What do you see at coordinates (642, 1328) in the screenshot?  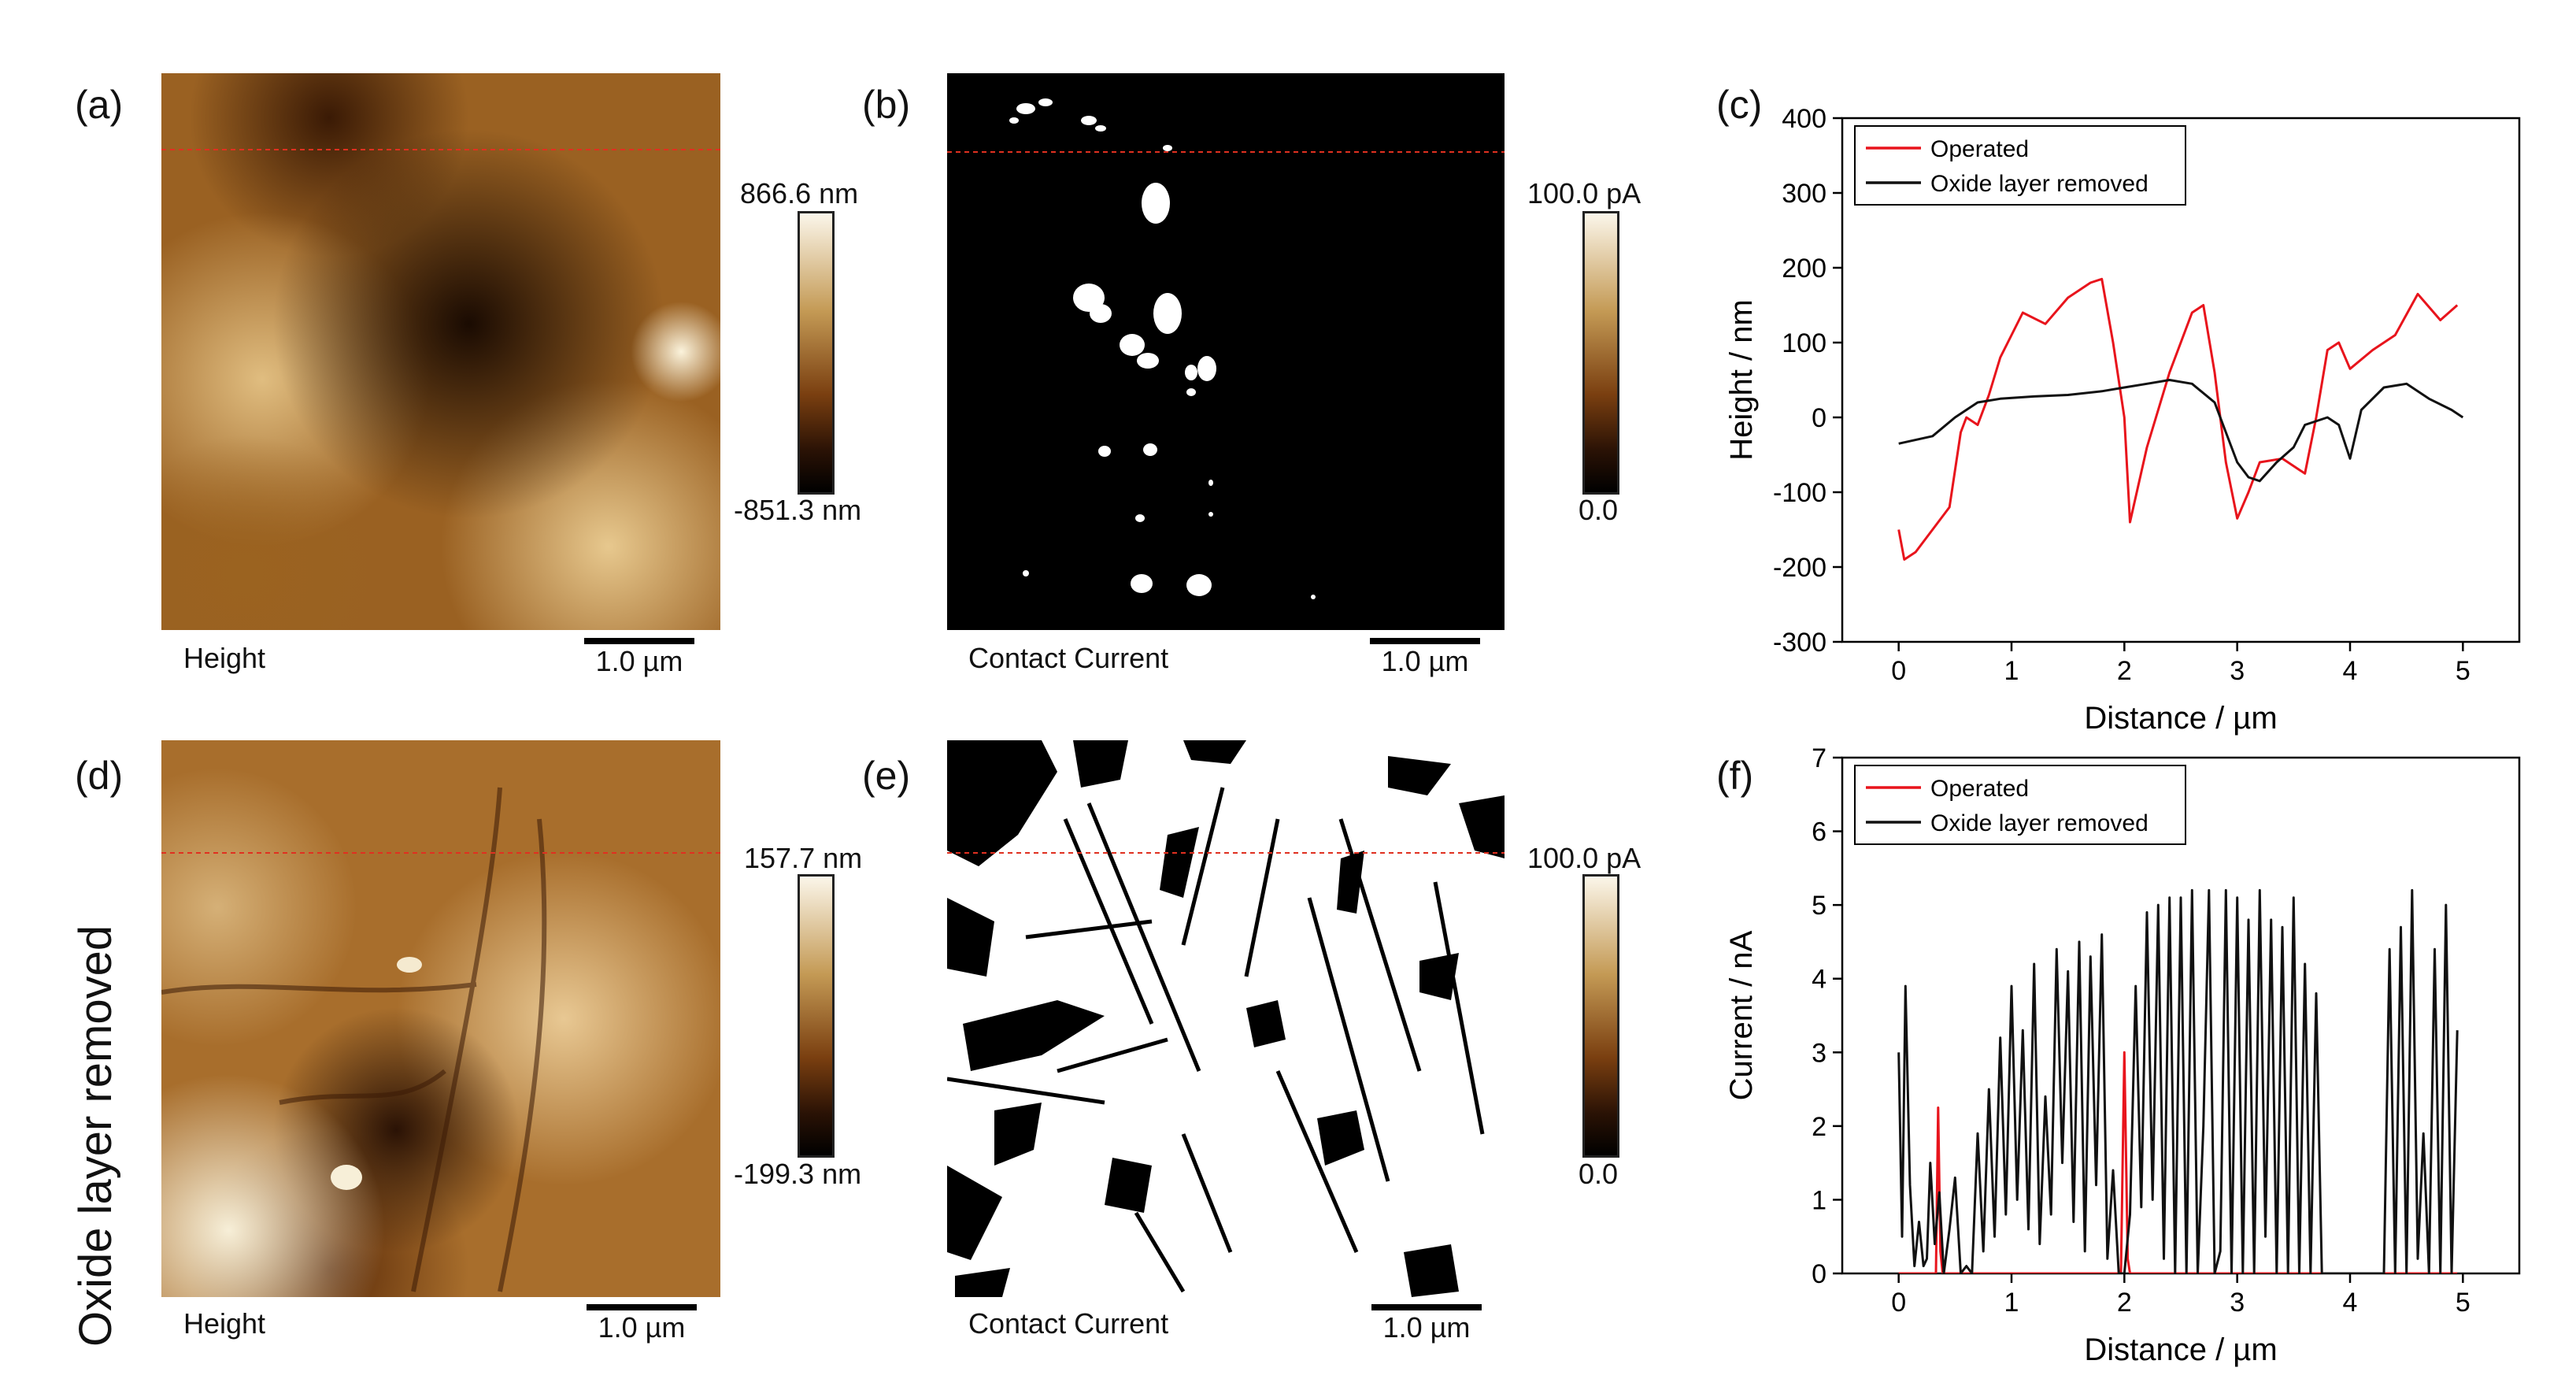 I see `scale-bar-label-d: 1.0 µm` at bounding box center [642, 1328].